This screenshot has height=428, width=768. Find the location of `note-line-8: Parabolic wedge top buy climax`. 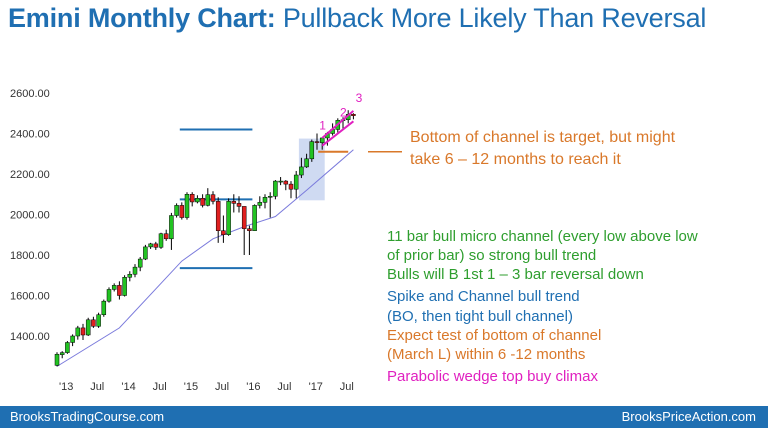

note-line-8: Parabolic wedge top buy climax is located at coordinates (492, 376).